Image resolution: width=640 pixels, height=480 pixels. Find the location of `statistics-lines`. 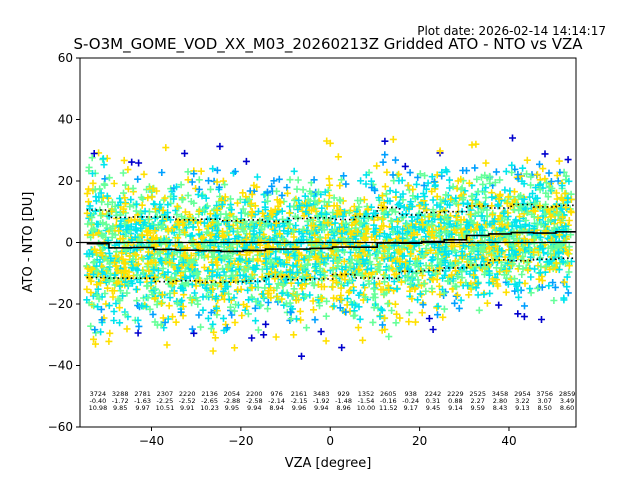

statistics-lines is located at coordinates (328, 243).